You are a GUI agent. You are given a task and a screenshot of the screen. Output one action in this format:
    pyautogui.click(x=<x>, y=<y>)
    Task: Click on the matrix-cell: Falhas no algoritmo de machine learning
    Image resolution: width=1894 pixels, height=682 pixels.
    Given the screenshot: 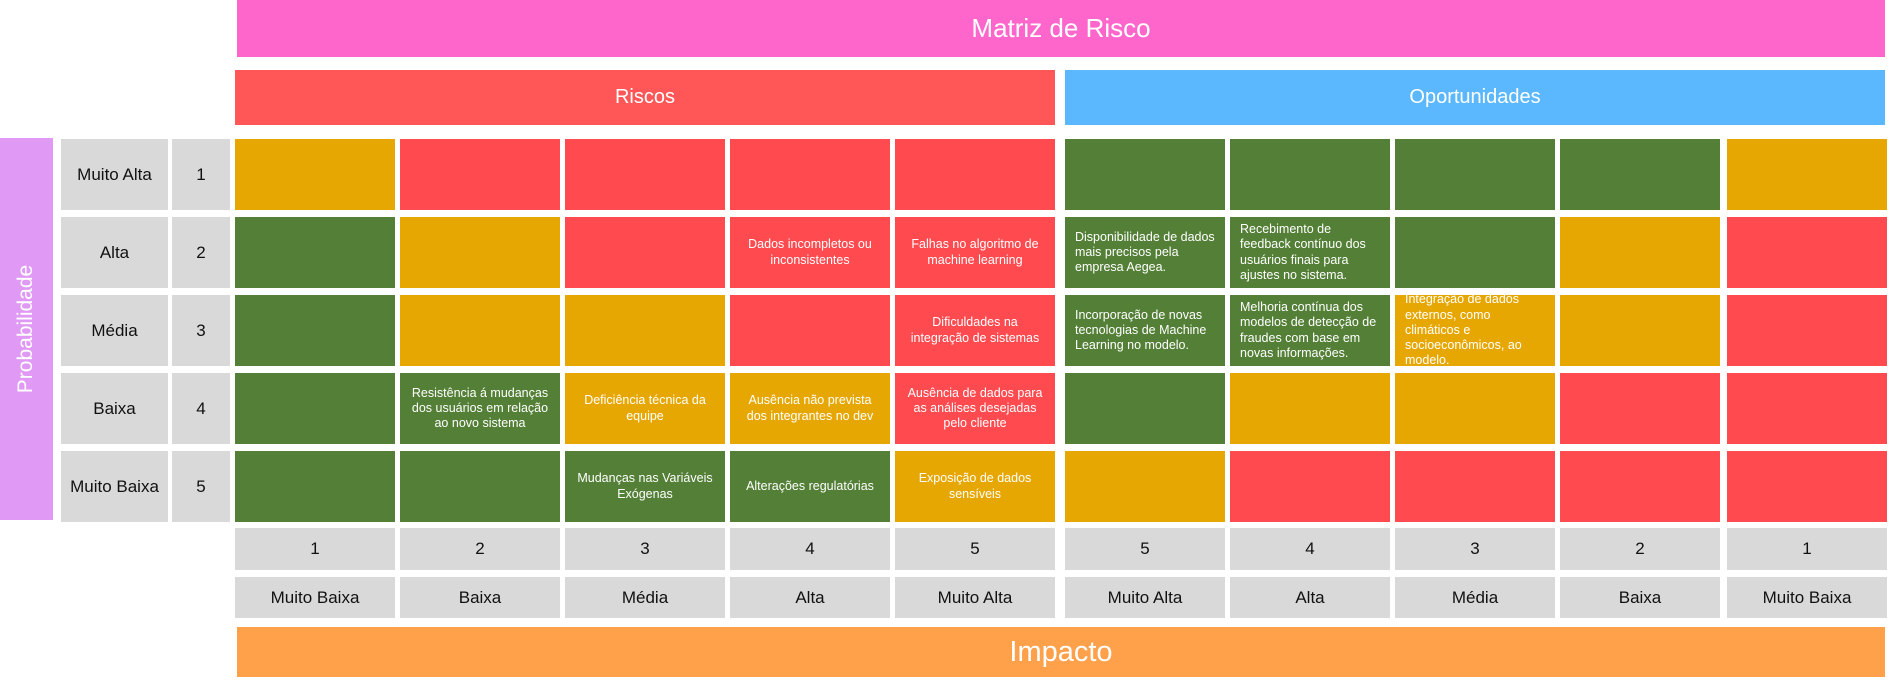 What is the action you would take?
    pyautogui.click(x=975, y=252)
    